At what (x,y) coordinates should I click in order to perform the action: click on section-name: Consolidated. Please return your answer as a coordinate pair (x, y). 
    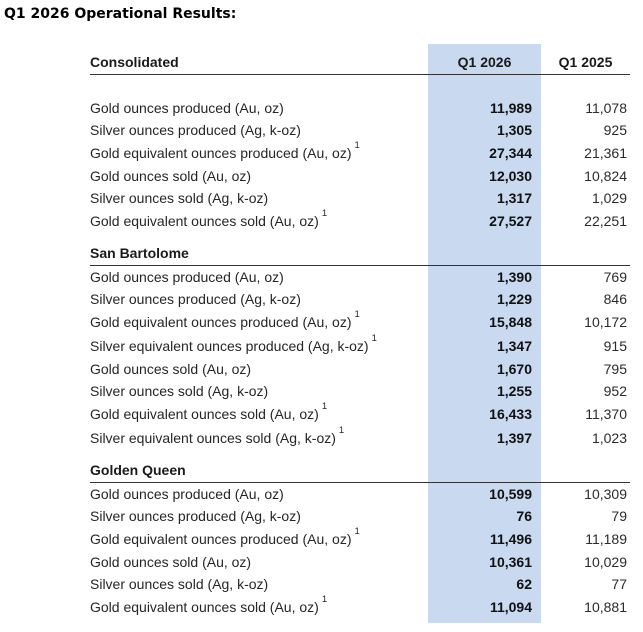
    Looking at the image, I should click on (134, 62).